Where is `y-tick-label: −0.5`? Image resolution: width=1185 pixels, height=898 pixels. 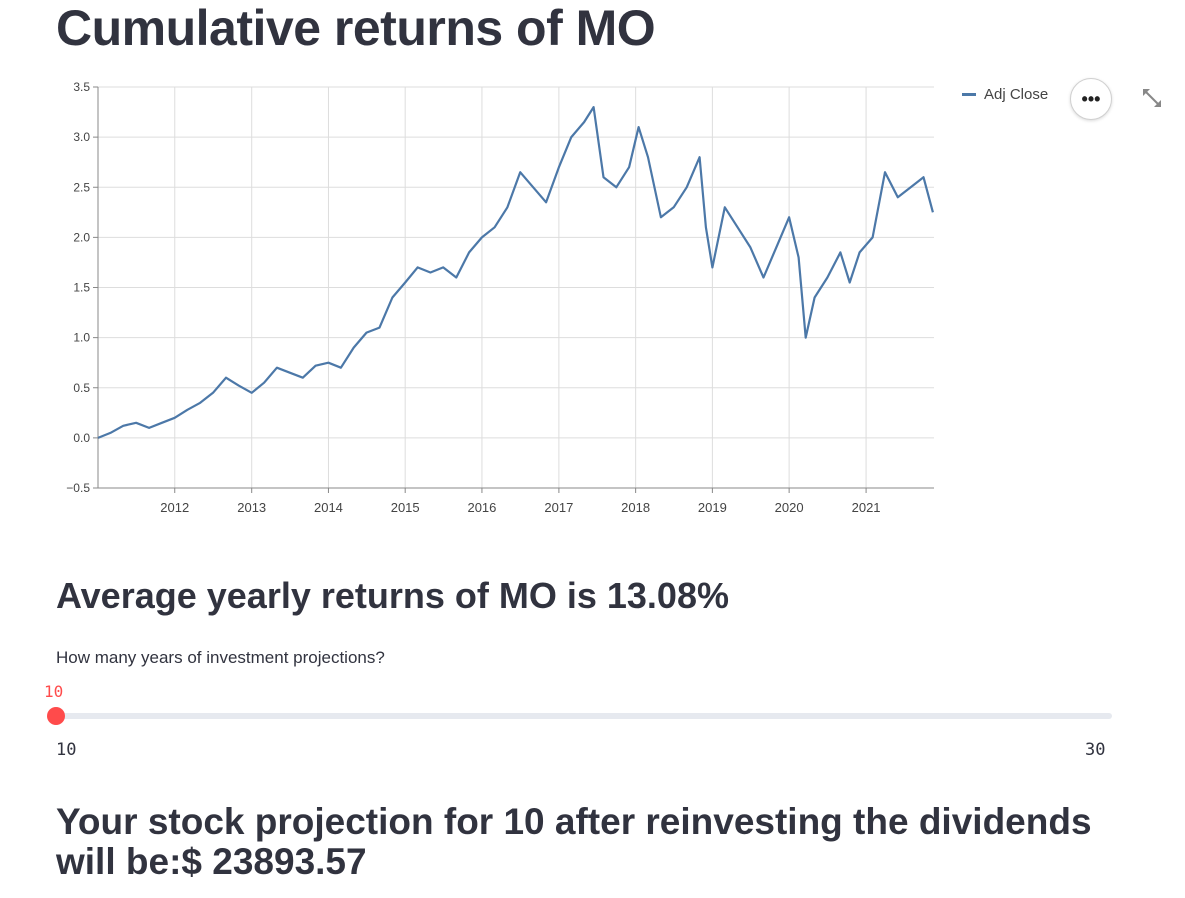 y-tick-label: −0.5 is located at coordinates (78, 488).